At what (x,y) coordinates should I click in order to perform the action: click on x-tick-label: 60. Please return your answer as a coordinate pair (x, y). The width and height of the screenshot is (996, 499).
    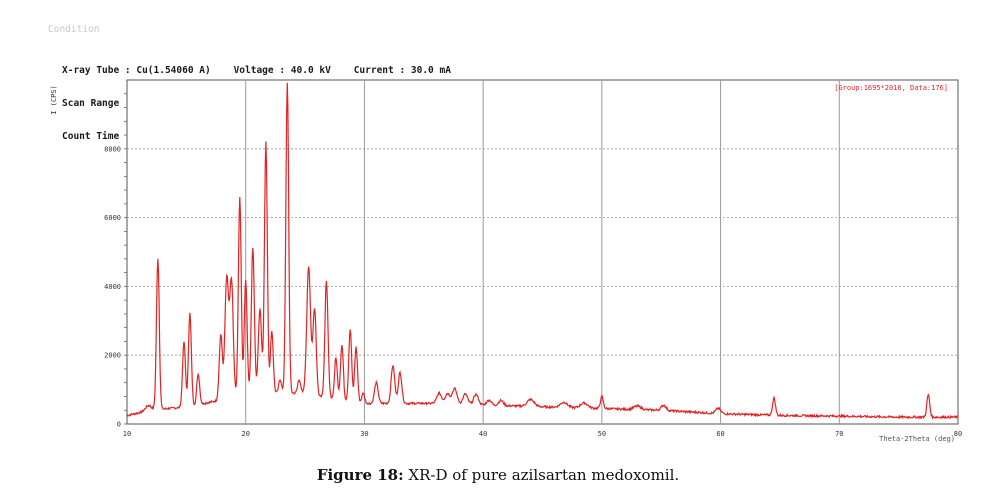
    Looking at the image, I should click on (720, 434).